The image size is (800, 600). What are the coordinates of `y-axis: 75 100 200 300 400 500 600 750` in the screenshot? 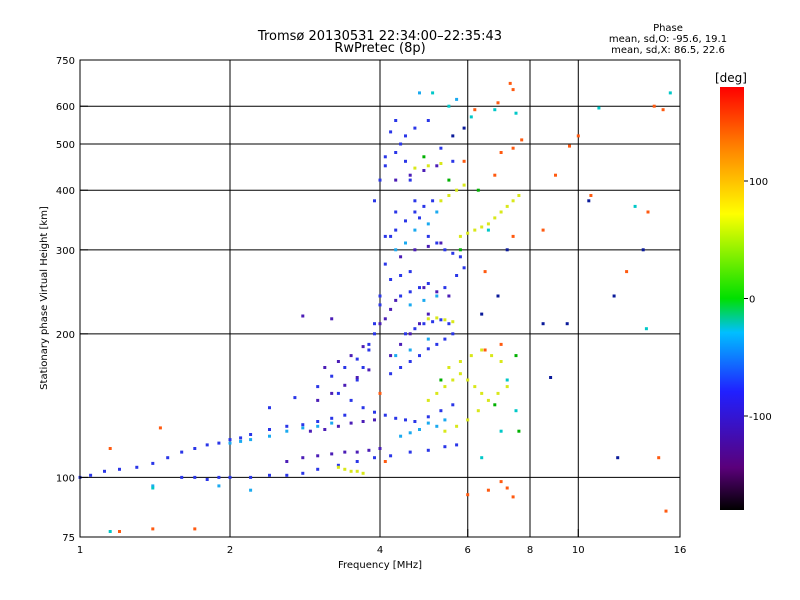 It's located at (72, 300).